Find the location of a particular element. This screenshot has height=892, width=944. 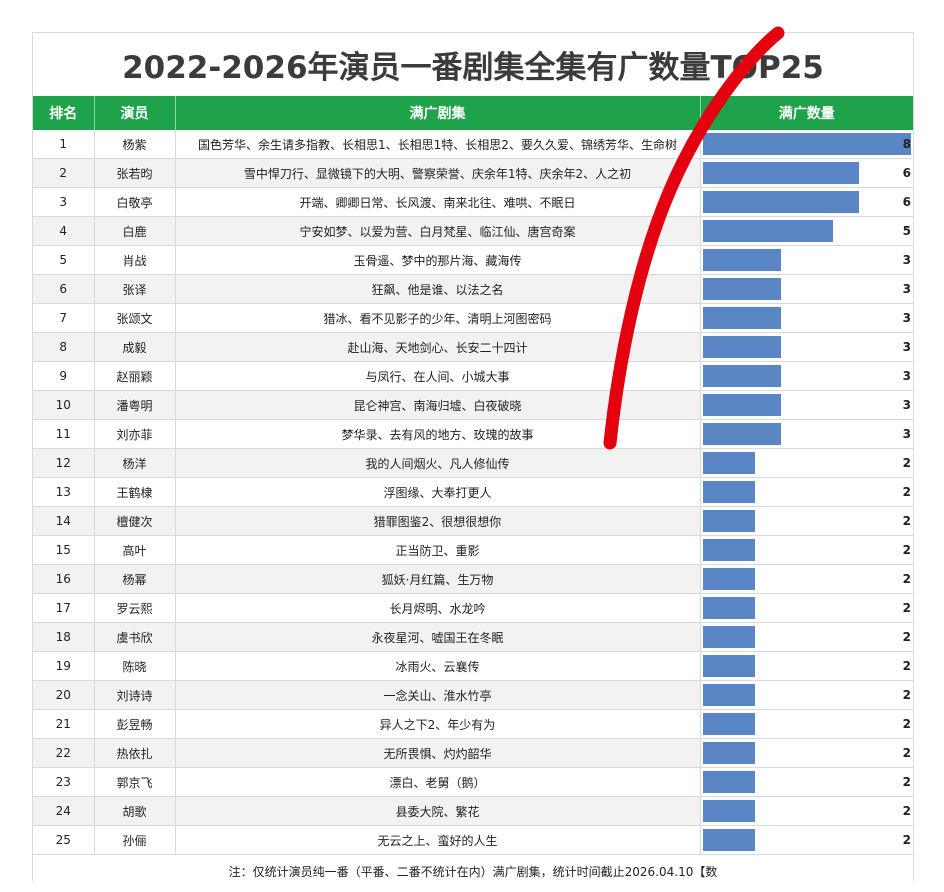

rank-cell: 23 is located at coordinates (64, 782).